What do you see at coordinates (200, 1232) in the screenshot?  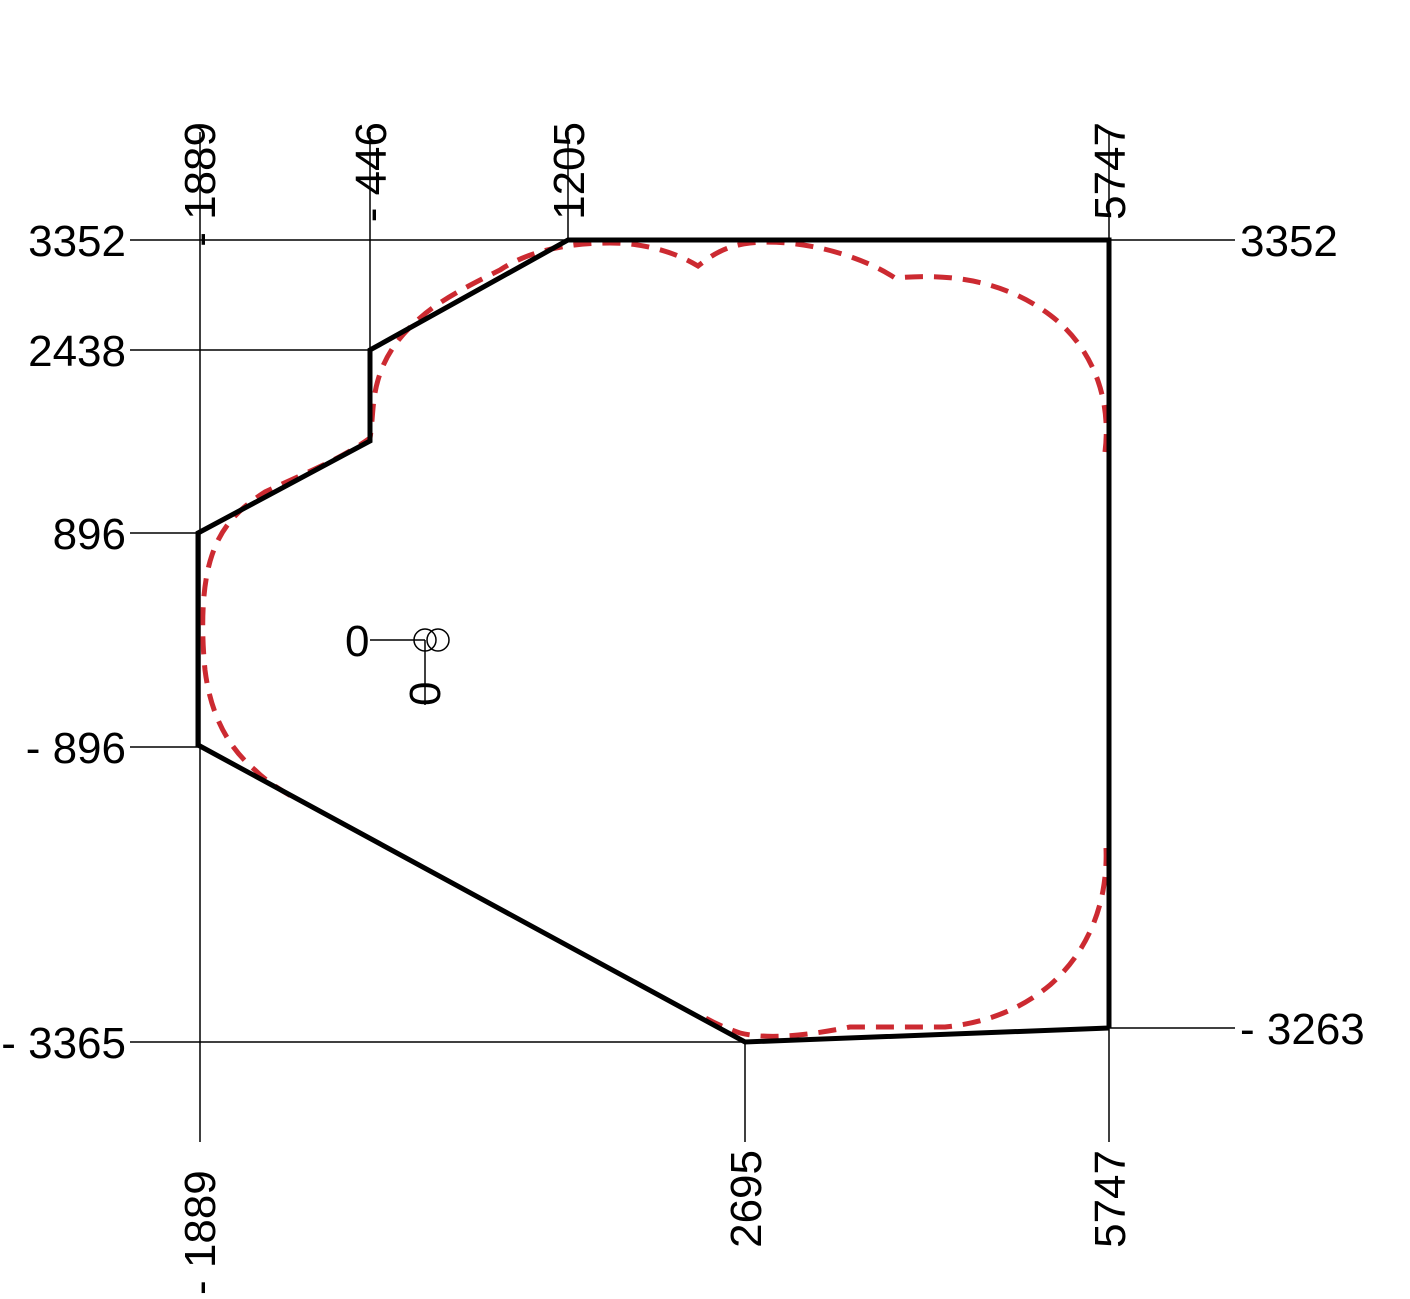 I see `bottom-label-neg1889: - 1889` at bounding box center [200, 1232].